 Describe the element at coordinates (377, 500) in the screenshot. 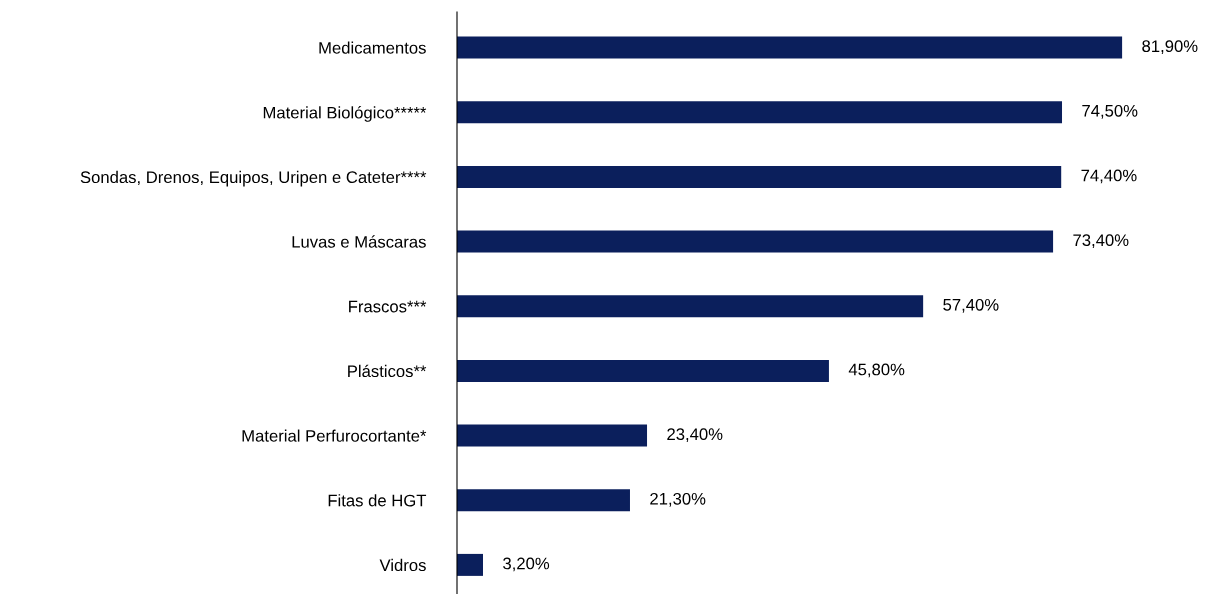

I see `y-tick-label: Fitas de HGT` at that location.